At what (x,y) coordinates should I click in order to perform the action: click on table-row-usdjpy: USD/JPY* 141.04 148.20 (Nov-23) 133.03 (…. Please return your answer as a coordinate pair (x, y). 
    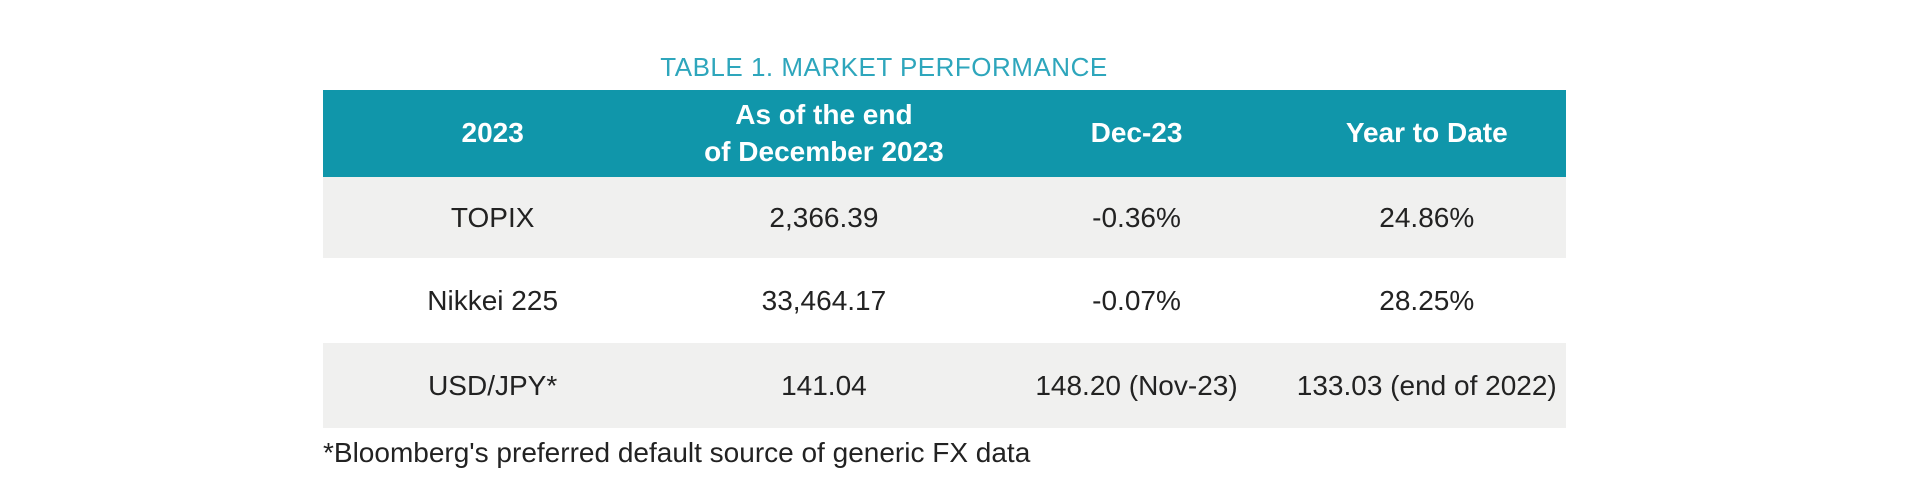
    Looking at the image, I should click on (944, 385).